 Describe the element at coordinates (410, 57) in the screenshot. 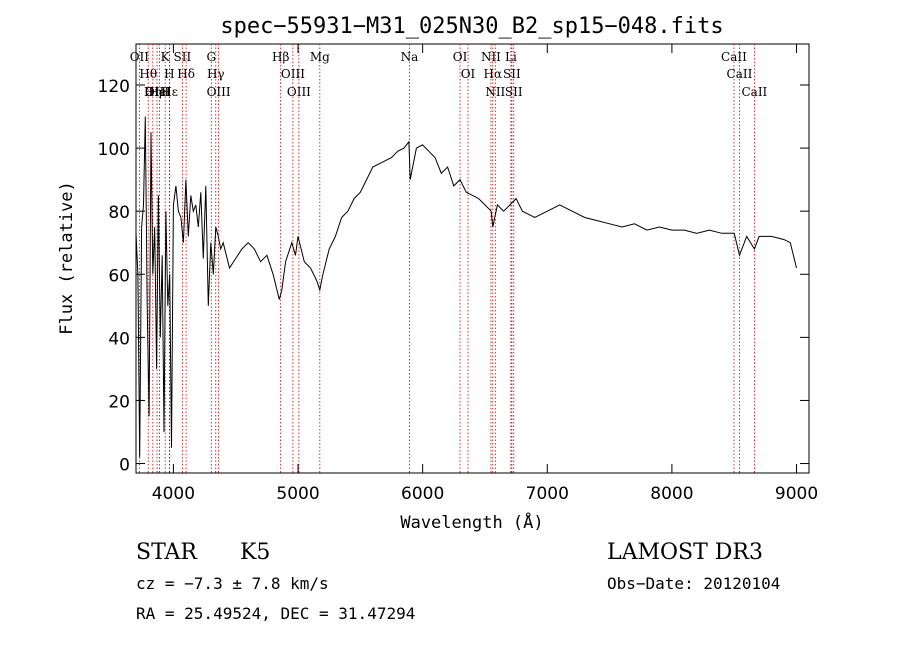

I see `line-marker-label: Na` at that location.